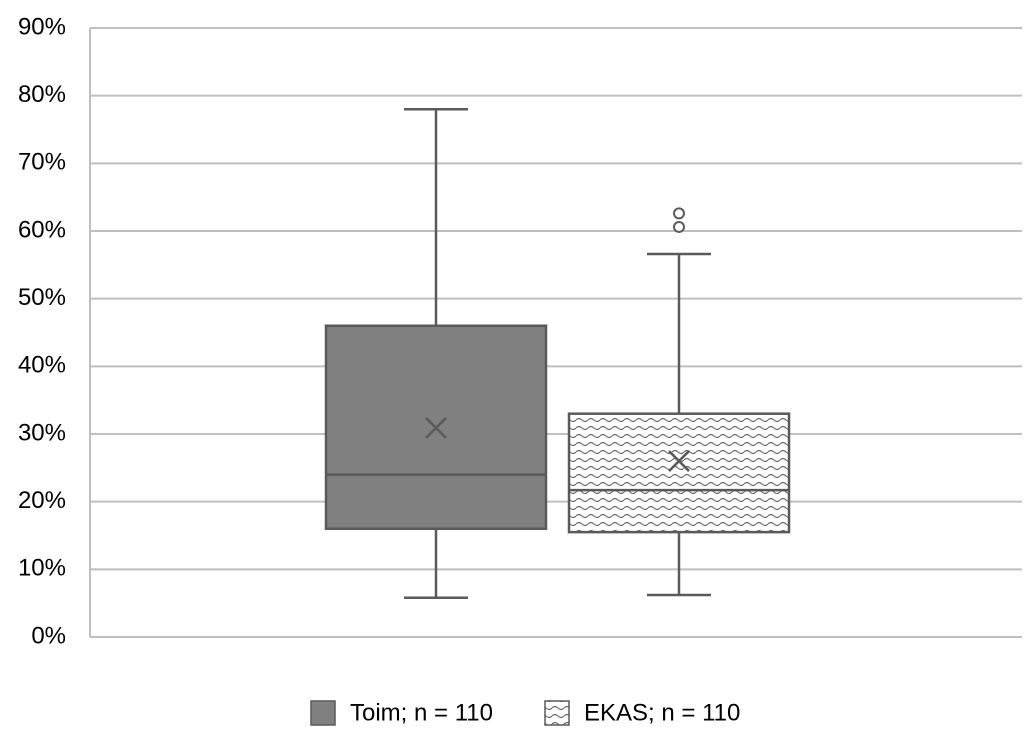 The width and height of the screenshot is (1024, 740). What do you see at coordinates (42, 94) in the screenshot?
I see `y-tick-label: 80%` at bounding box center [42, 94].